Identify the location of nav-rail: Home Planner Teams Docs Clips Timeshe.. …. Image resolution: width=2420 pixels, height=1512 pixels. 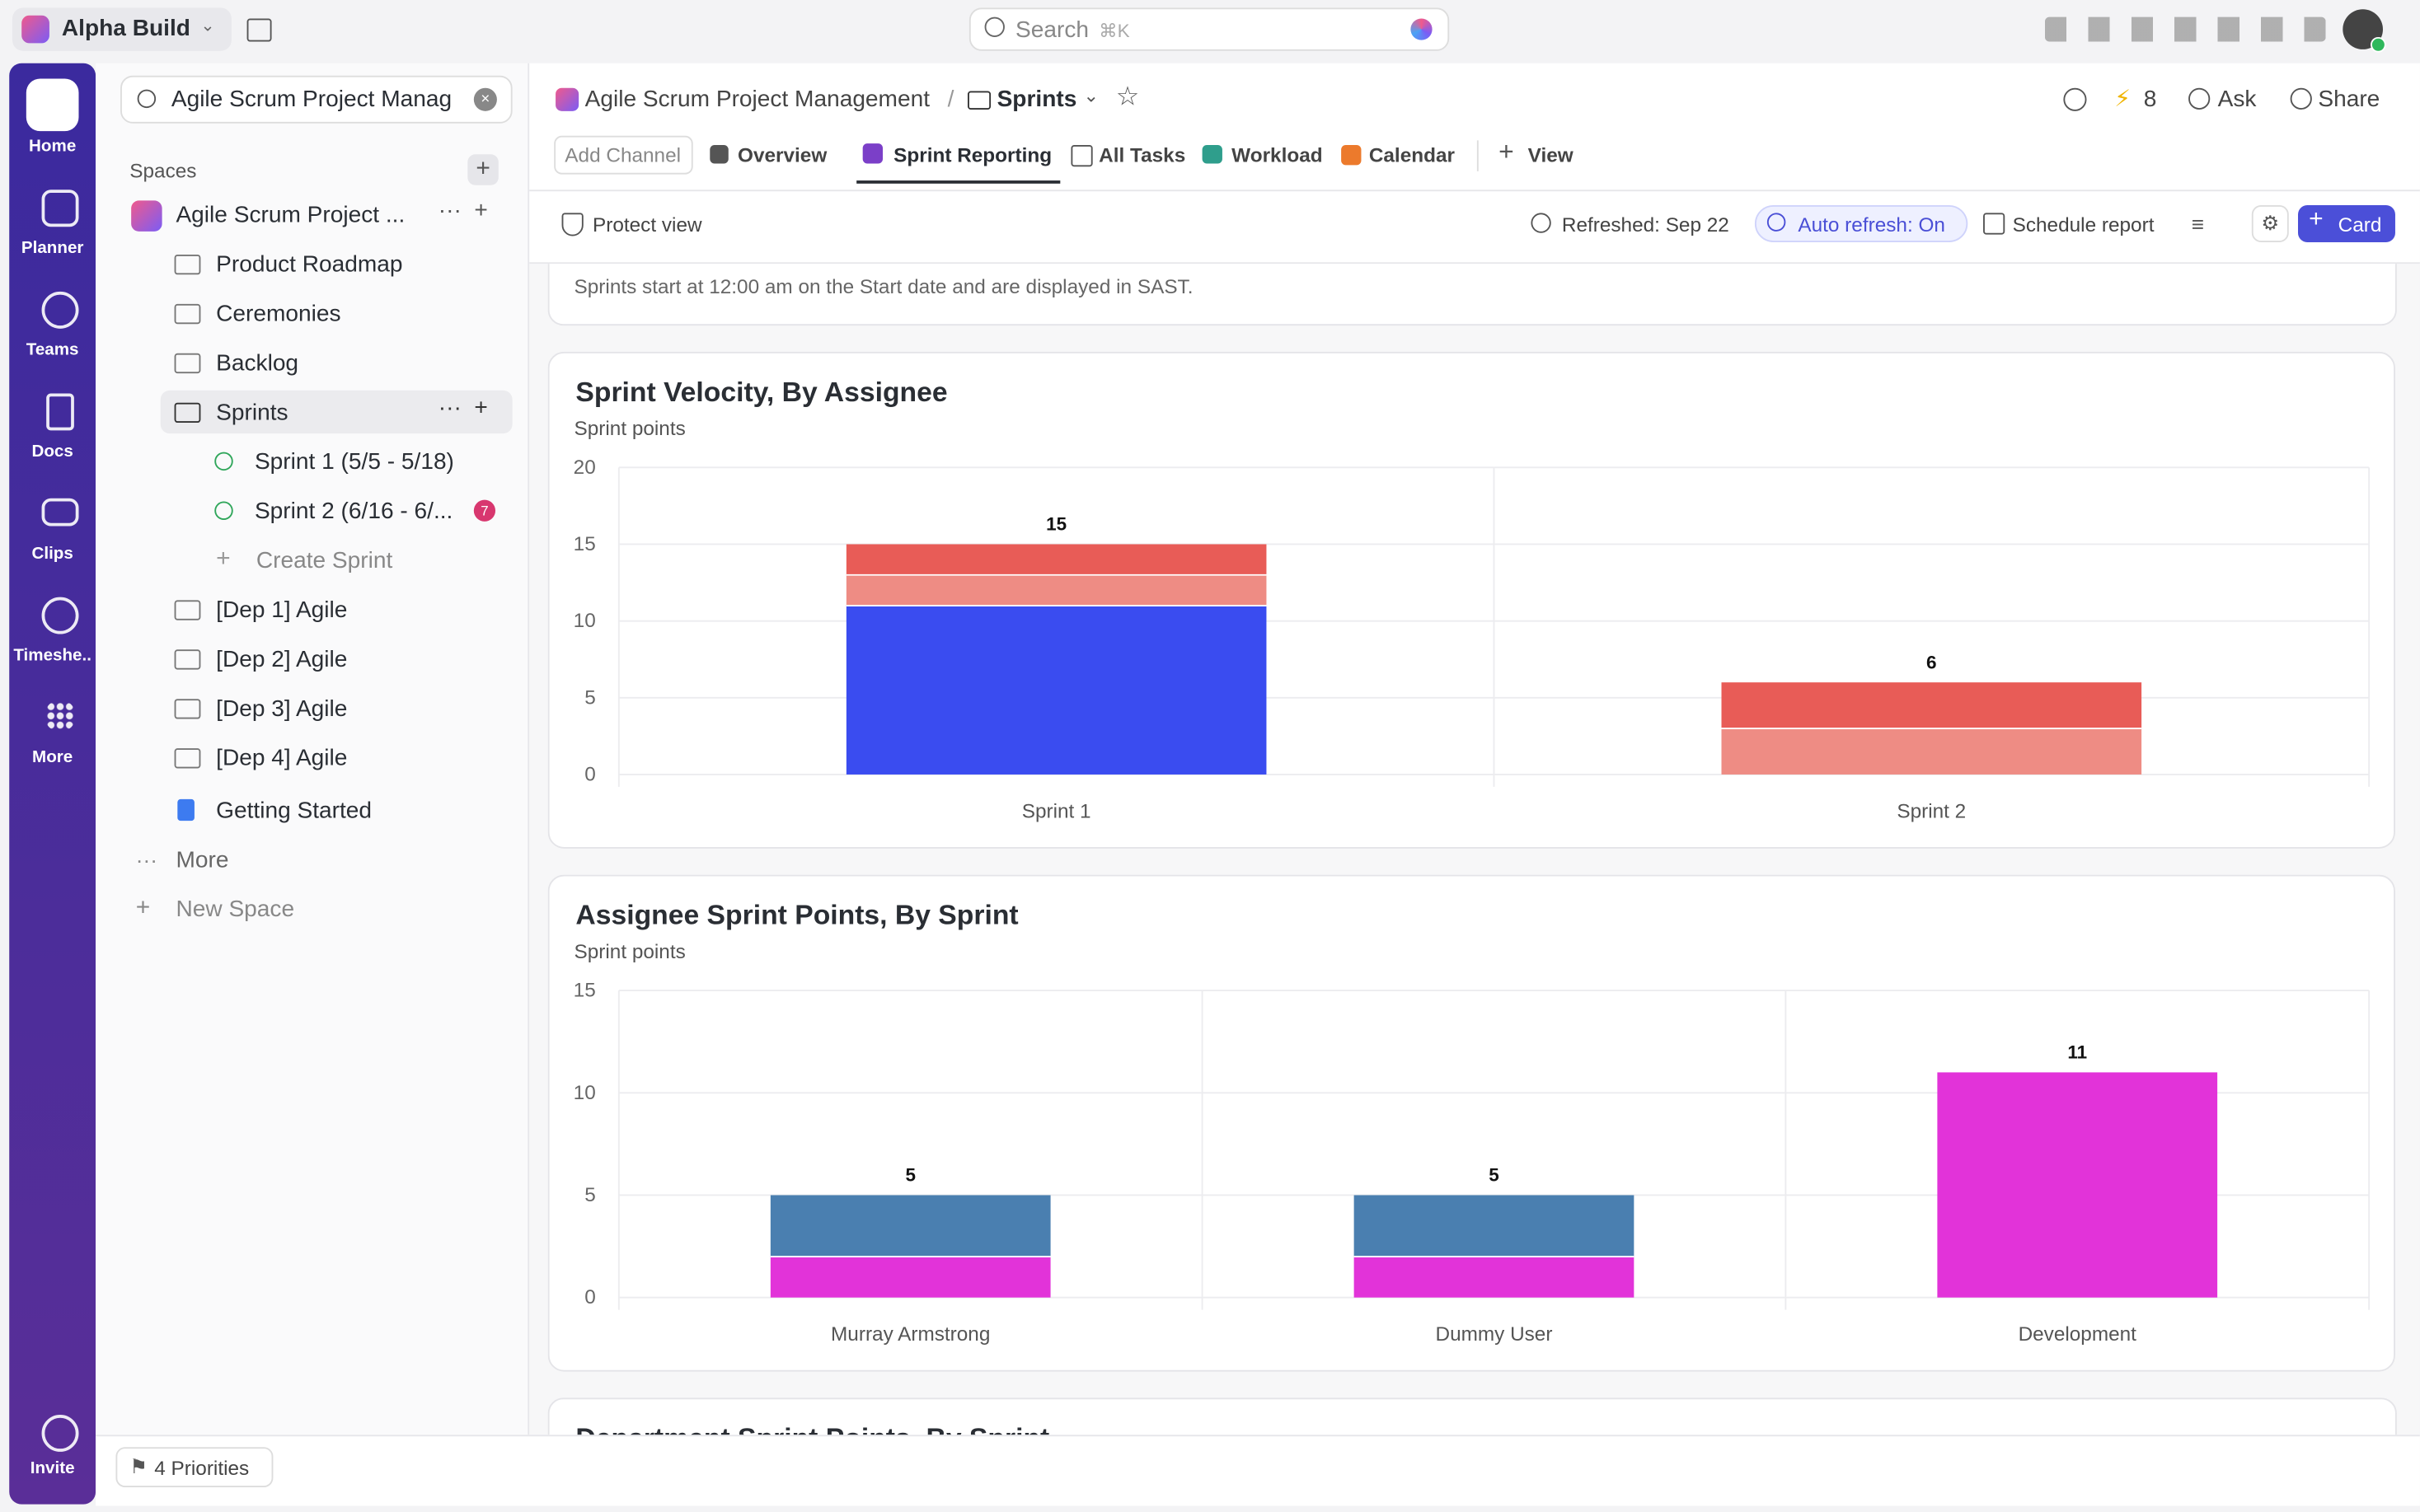
(52, 784).